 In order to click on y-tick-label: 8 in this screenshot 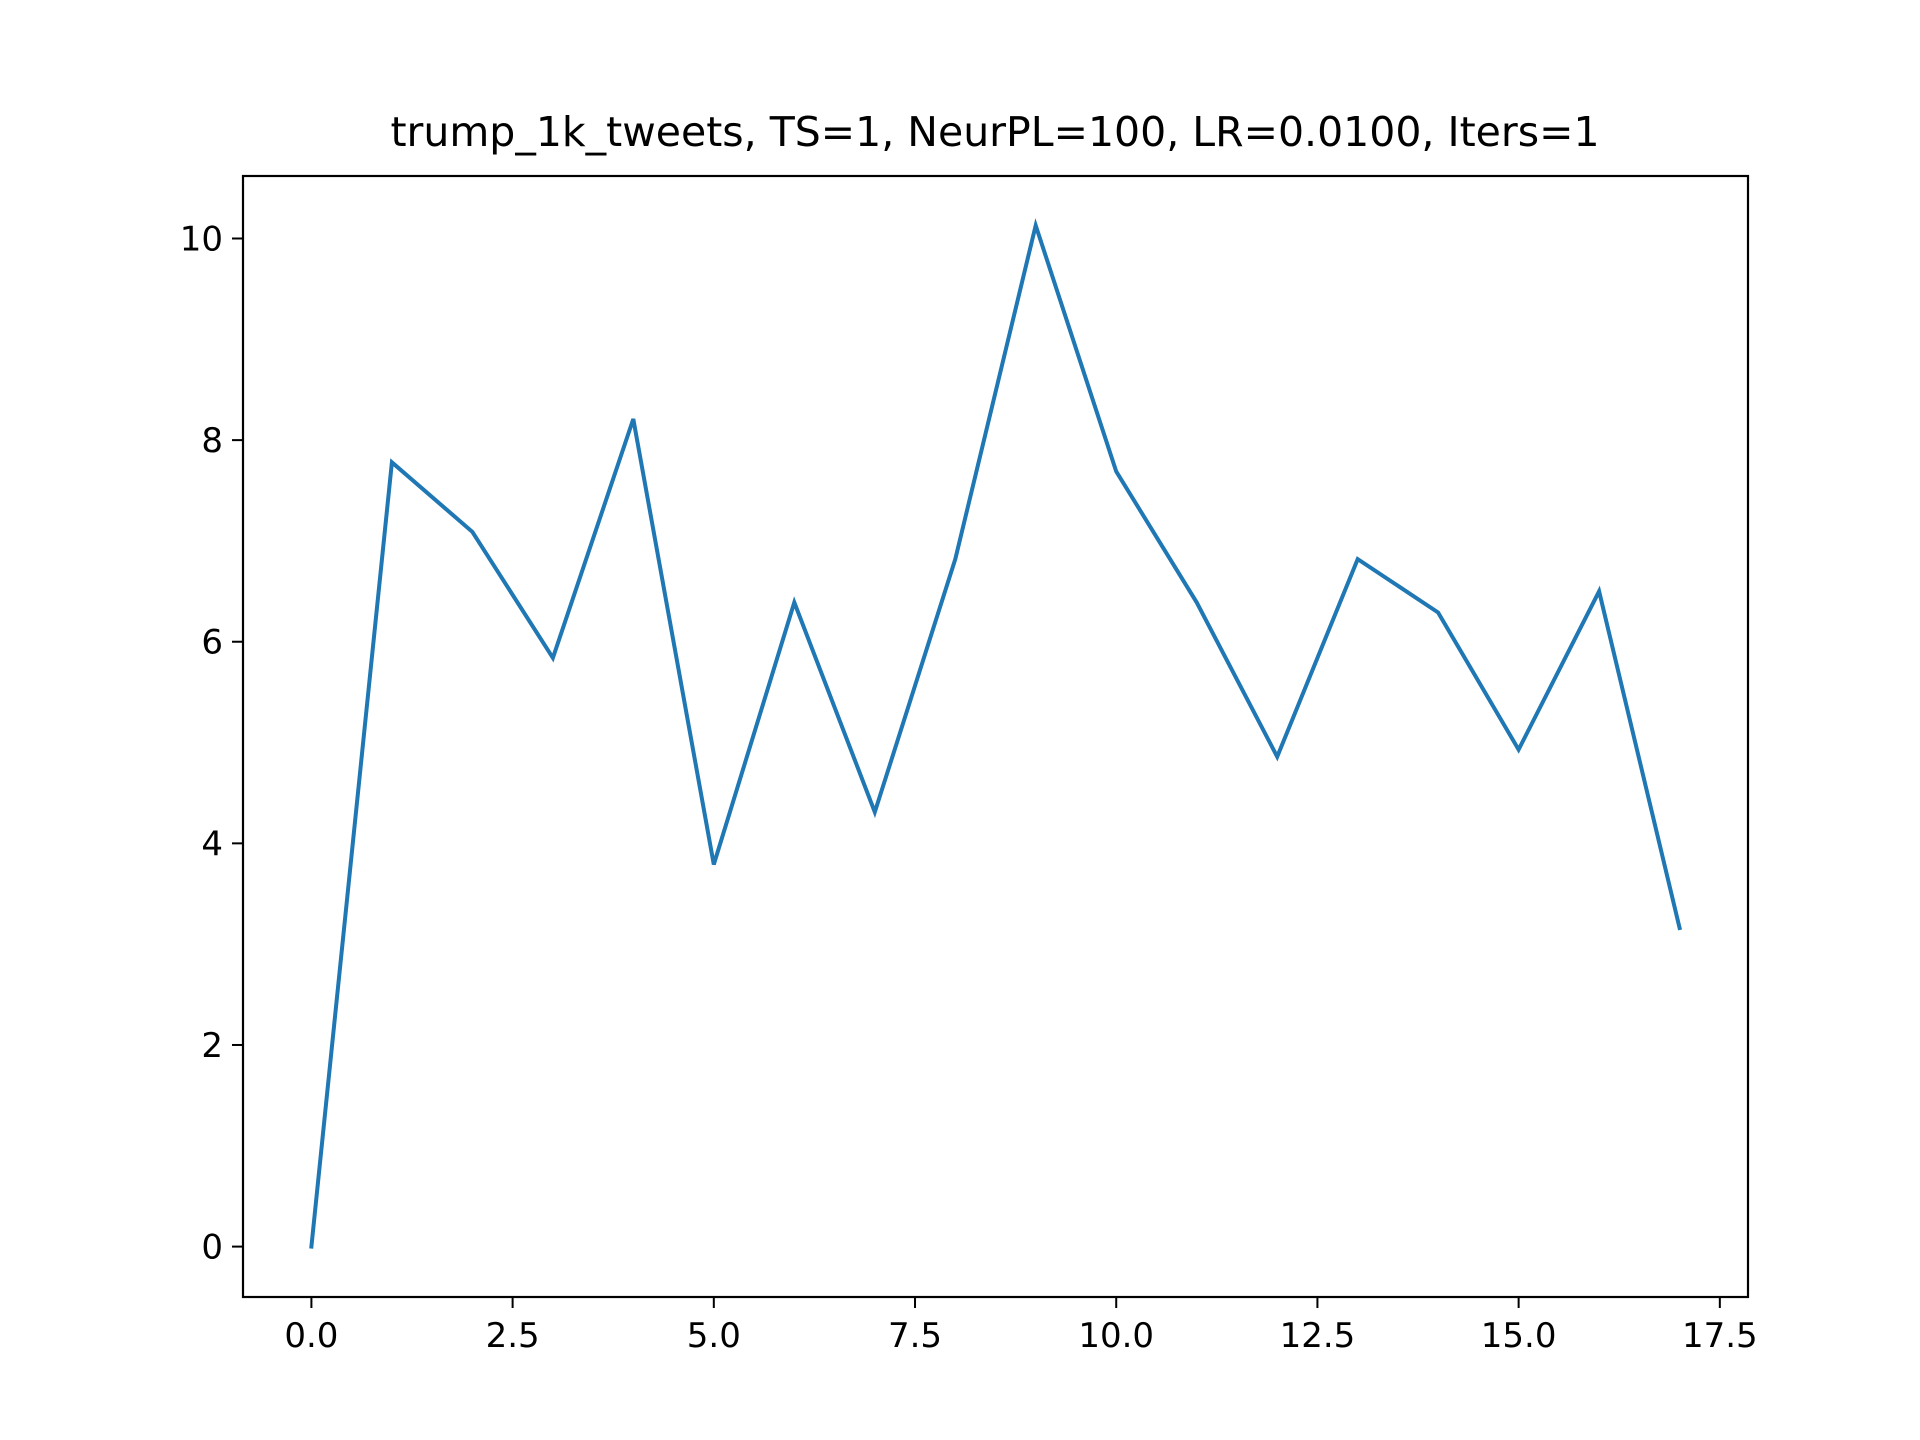, I will do `click(212, 441)`.